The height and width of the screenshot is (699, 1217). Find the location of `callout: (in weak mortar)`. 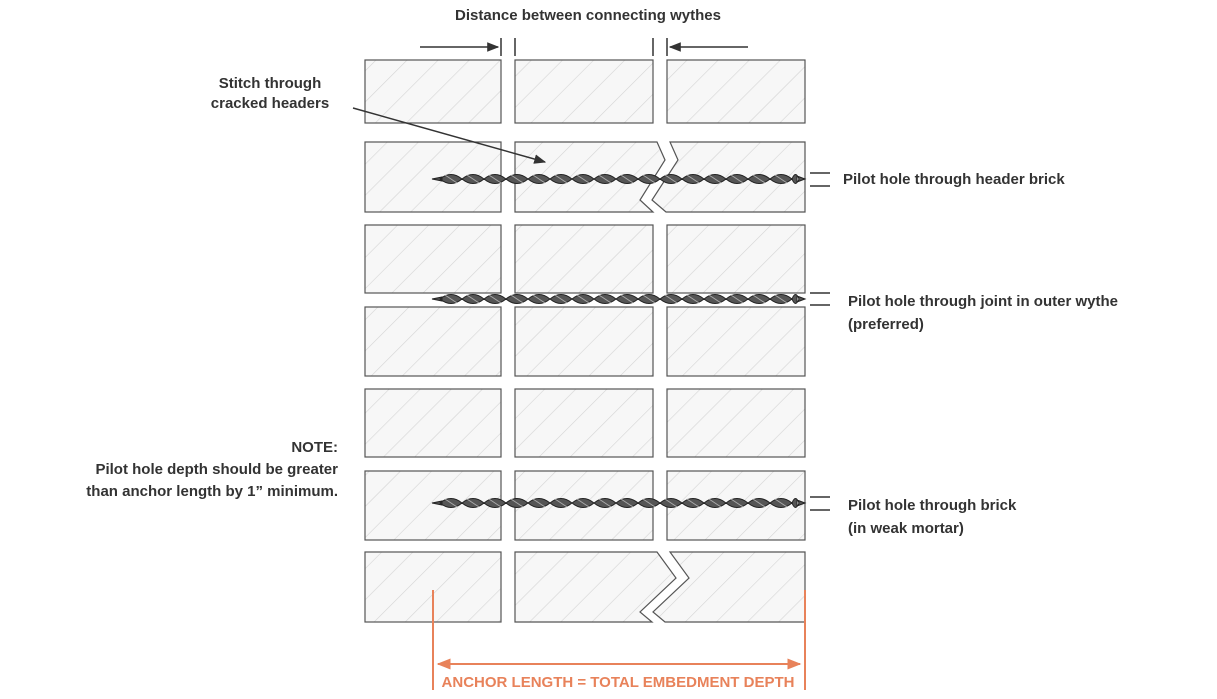

callout: (in weak mortar) is located at coordinates (906, 528).